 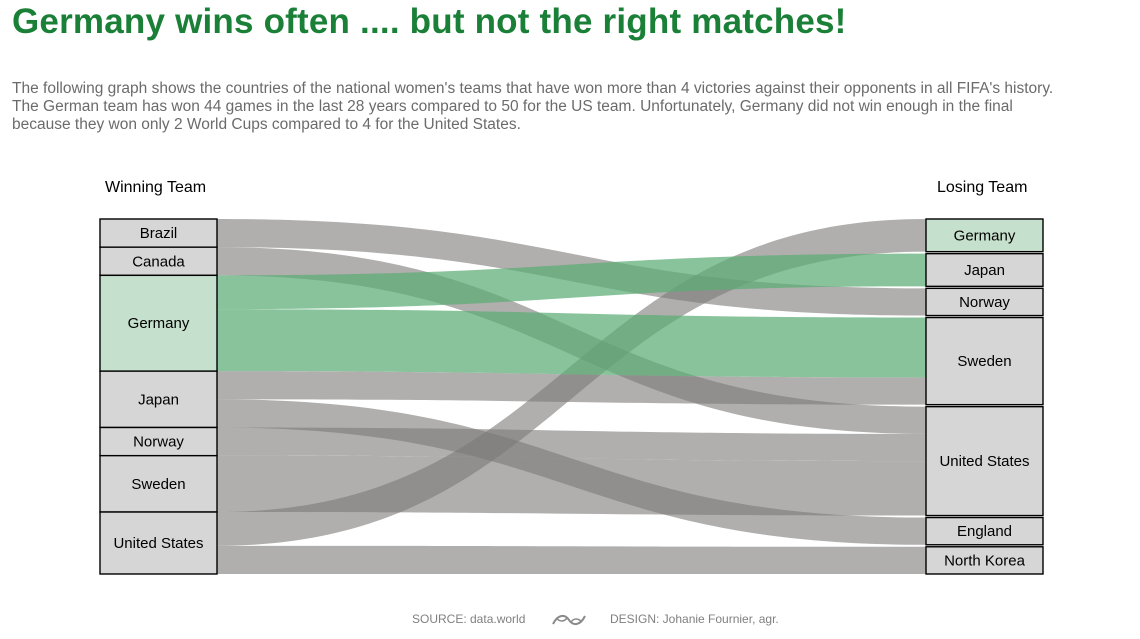 What do you see at coordinates (569, 620) in the screenshot?
I see `ornament-logo-icon` at bounding box center [569, 620].